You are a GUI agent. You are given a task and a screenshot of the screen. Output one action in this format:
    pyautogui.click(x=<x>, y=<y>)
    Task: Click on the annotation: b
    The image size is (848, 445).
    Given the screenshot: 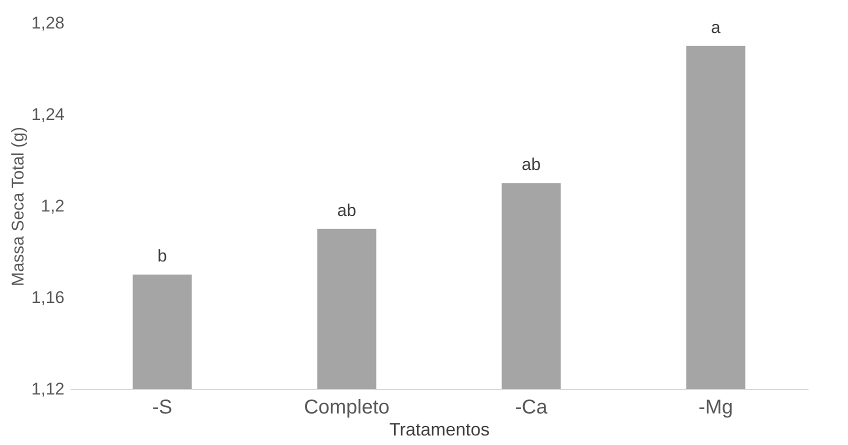 What is the action you would take?
    pyautogui.click(x=162, y=256)
    